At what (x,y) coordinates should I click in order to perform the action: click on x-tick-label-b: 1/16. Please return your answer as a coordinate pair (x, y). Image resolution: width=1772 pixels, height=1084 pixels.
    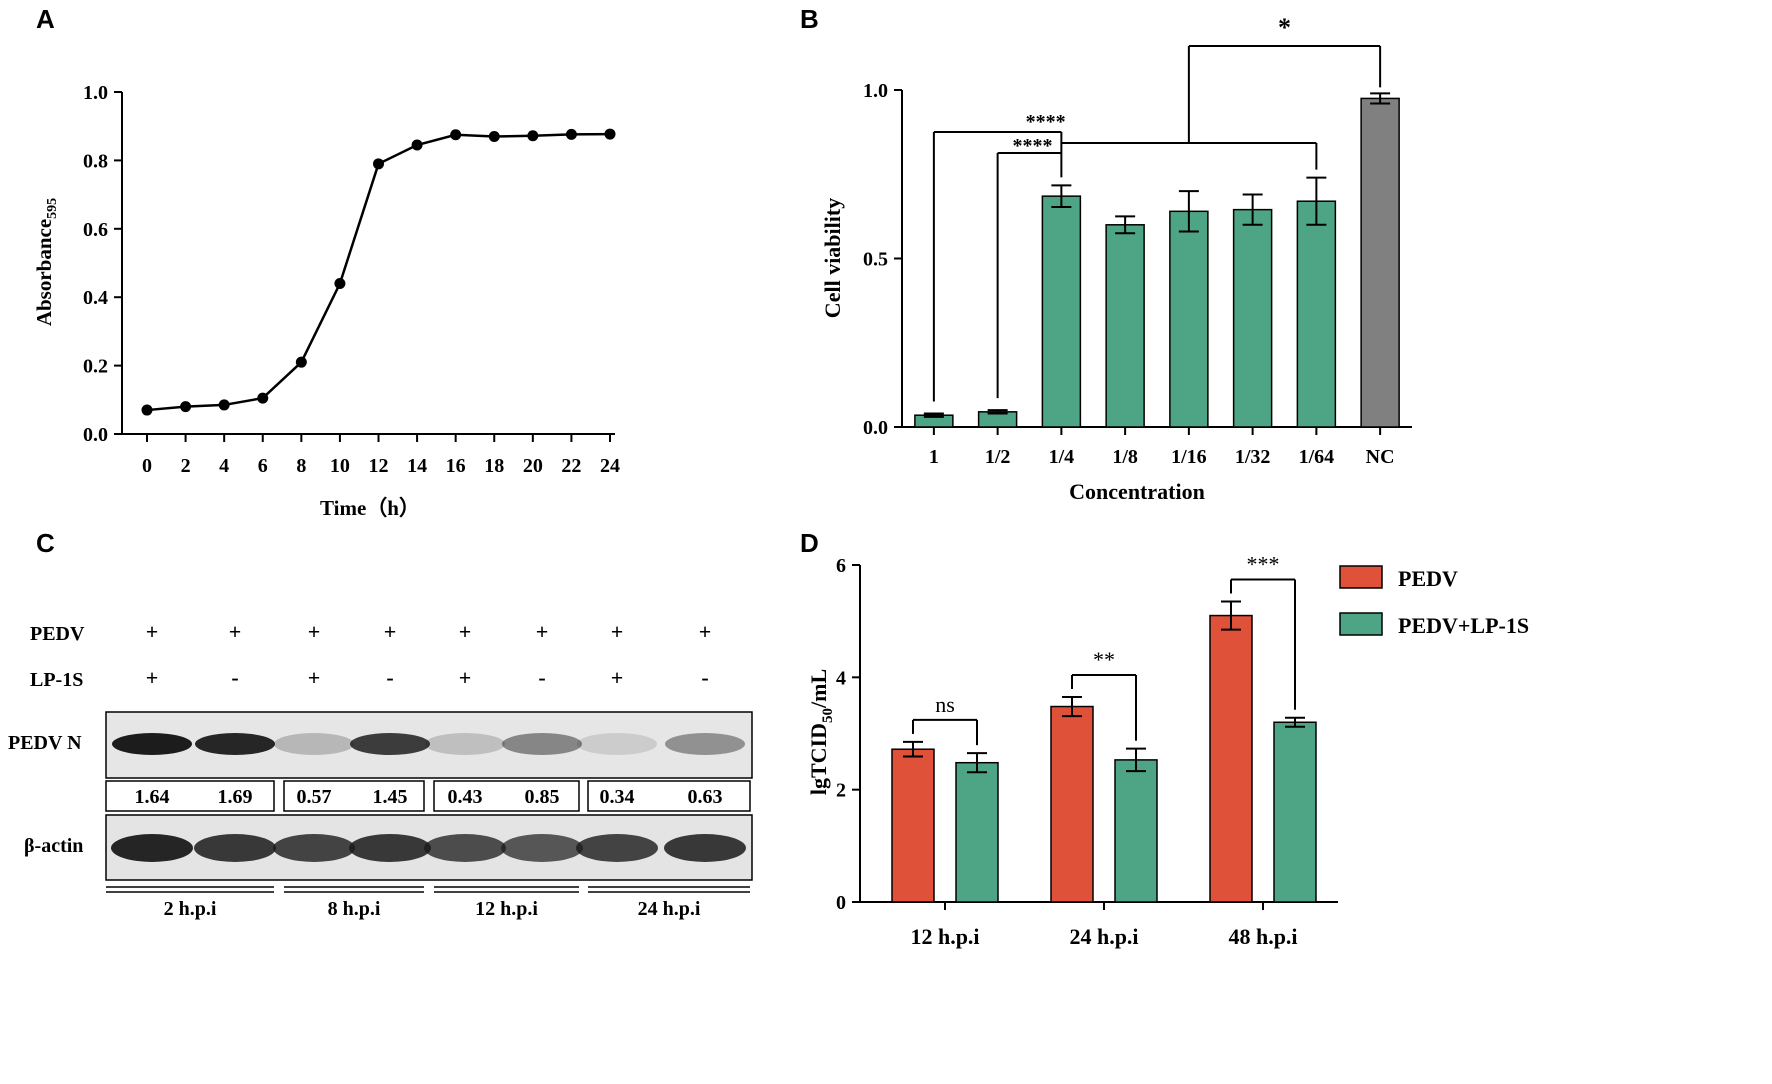
    Looking at the image, I should click on (1189, 457).